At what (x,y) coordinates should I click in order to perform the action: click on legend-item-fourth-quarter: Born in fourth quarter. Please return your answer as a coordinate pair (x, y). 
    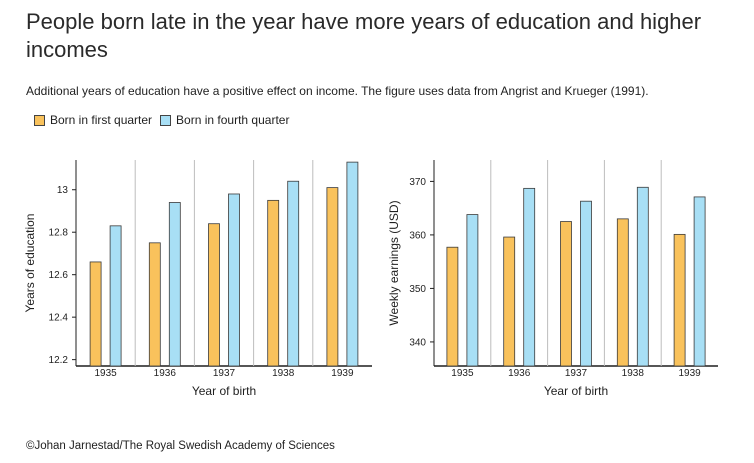
    Looking at the image, I should click on (224, 120).